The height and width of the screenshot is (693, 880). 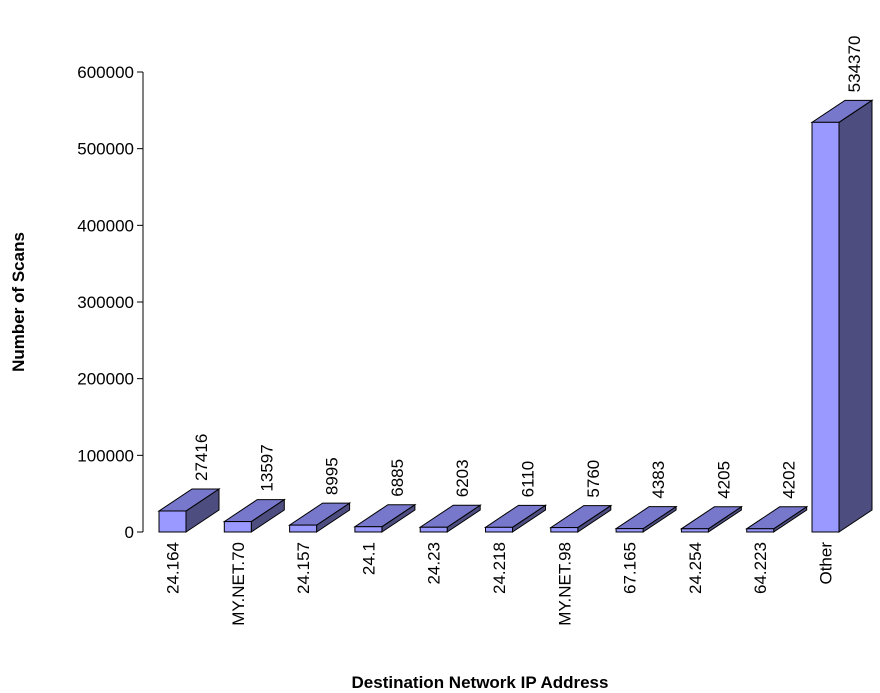 I want to click on value-label: 4383, so click(x=658, y=480).